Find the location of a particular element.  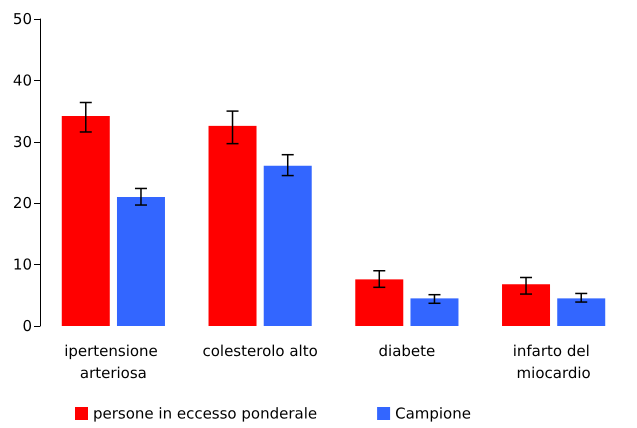

y-tick-label: 20 is located at coordinates (22, 203).